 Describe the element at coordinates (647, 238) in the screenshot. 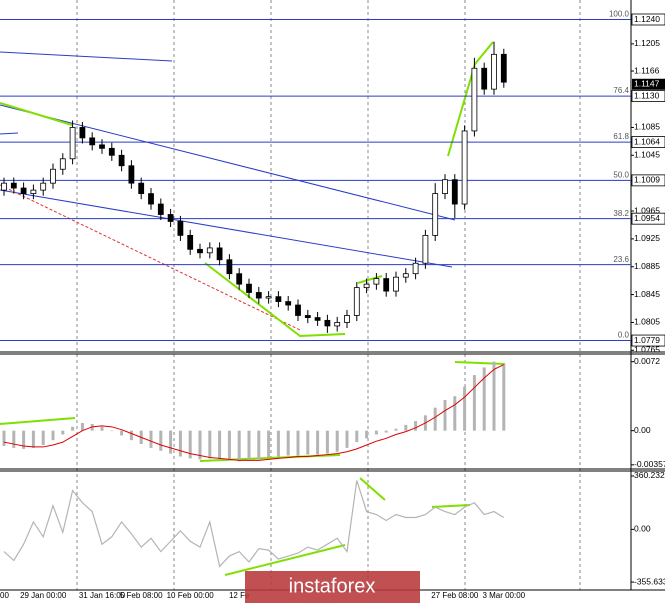

I see `y-tick-label: 1.0925` at that location.